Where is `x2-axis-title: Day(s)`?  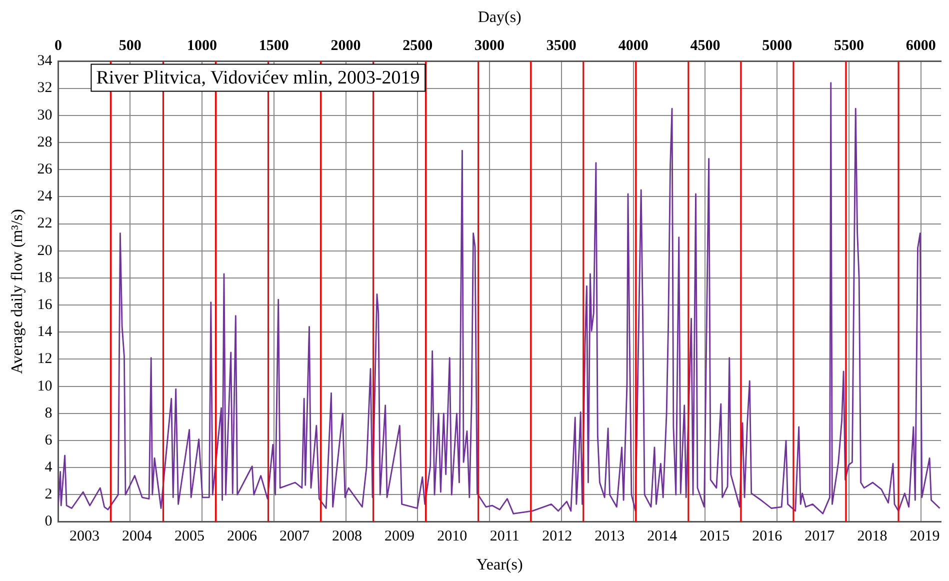 x2-axis-title: Day(s) is located at coordinates (500, 17).